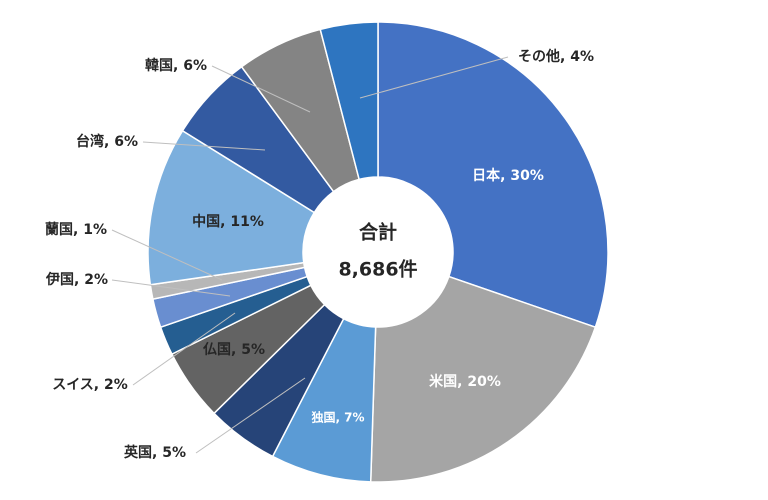  Describe the element at coordinates (107, 141) in the screenshot. I see `data-label: 台湾, 6%` at that location.